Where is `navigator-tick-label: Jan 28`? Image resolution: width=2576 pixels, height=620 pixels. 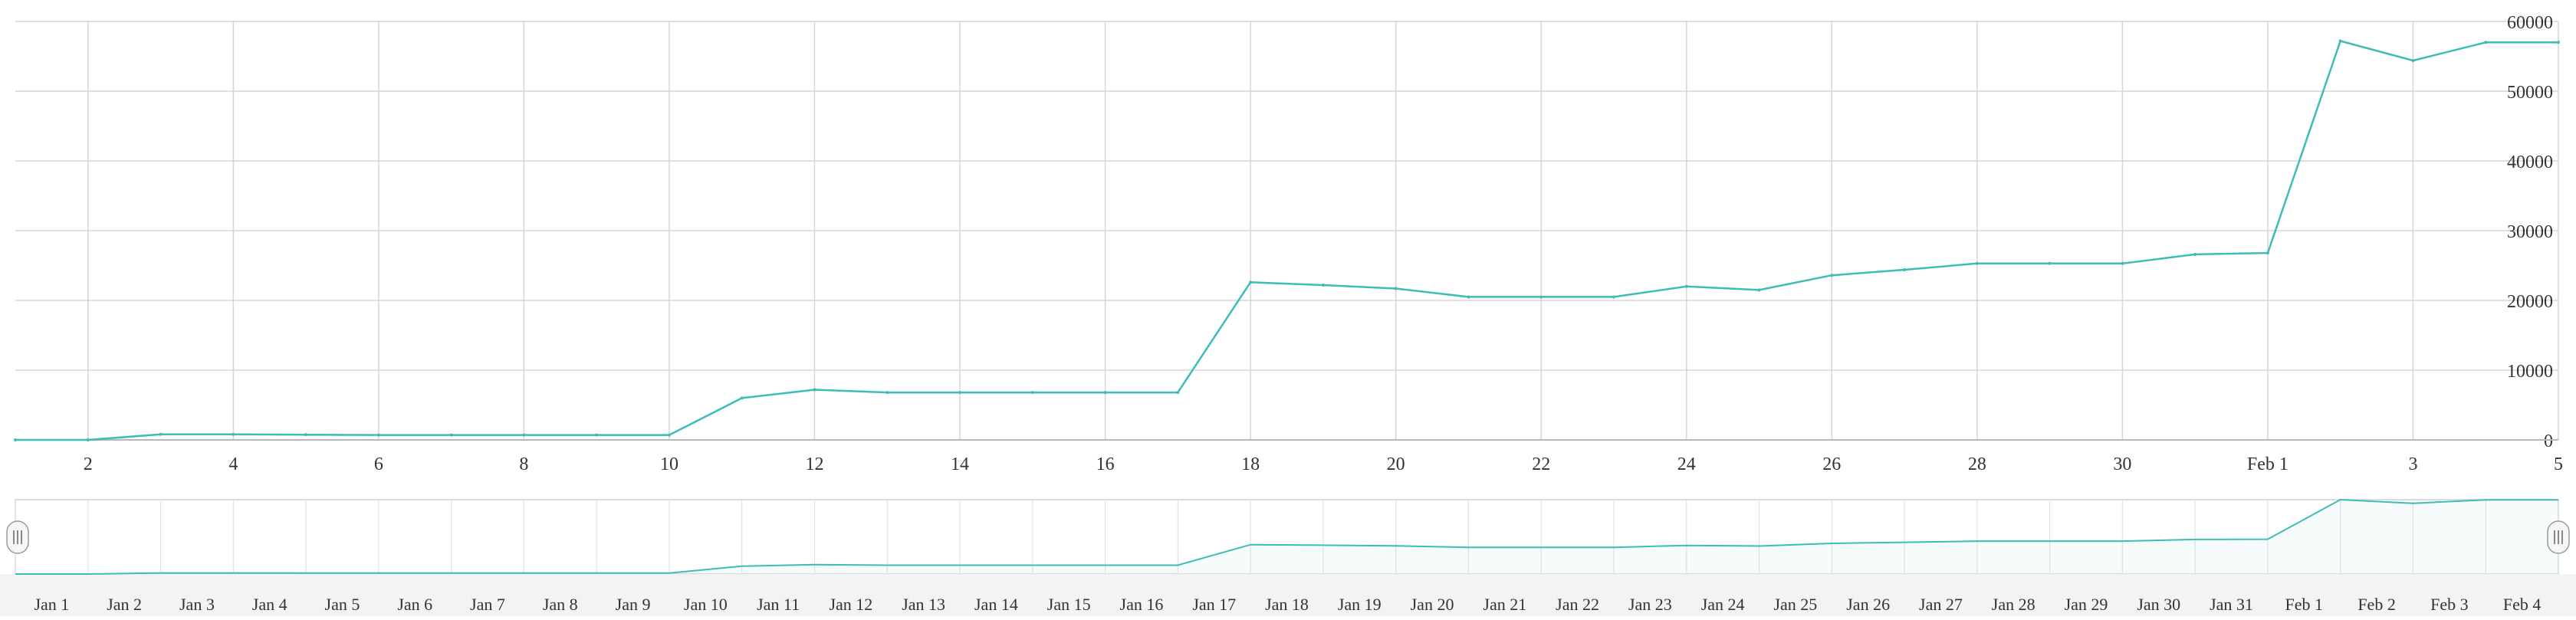 navigator-tick-label: Jan 28 is located at coordinates (2014, 605).